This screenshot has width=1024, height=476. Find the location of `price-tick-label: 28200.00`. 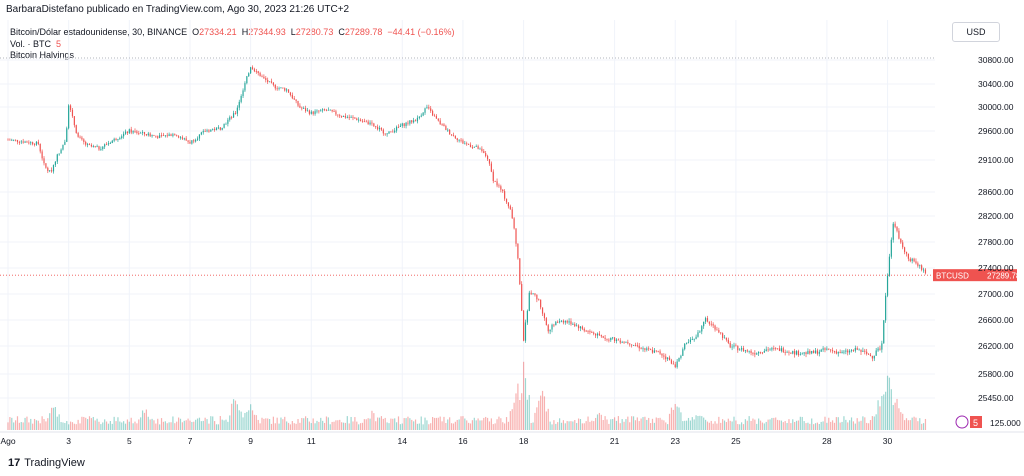

price-tick-label: 28200.00 is located at coordinates (996, 216).